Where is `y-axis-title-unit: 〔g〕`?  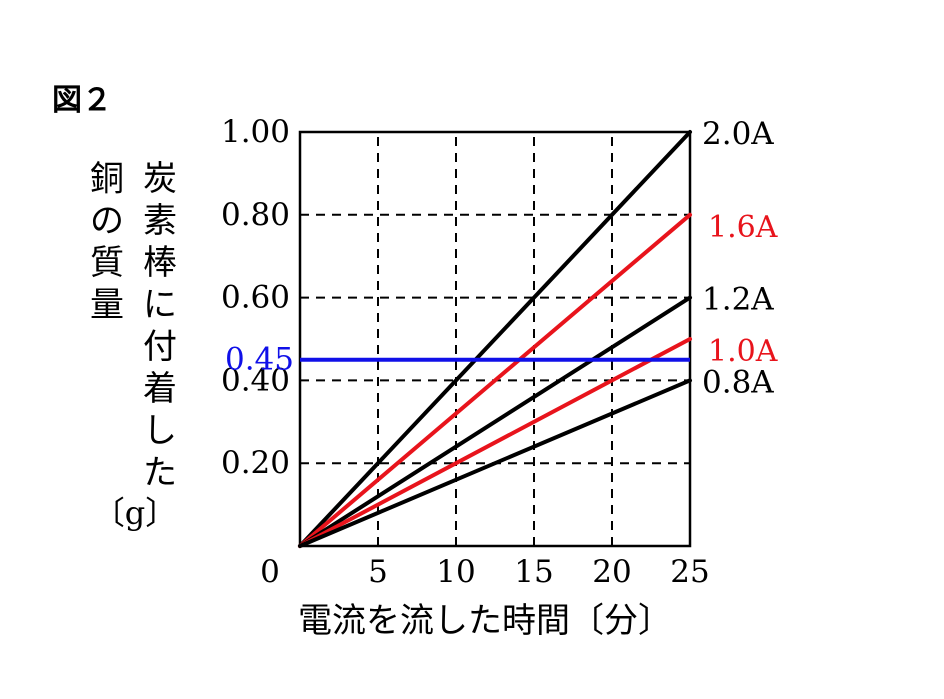
y-axis-title-unit: 〔g〕 is located at coordinates (135, 513).